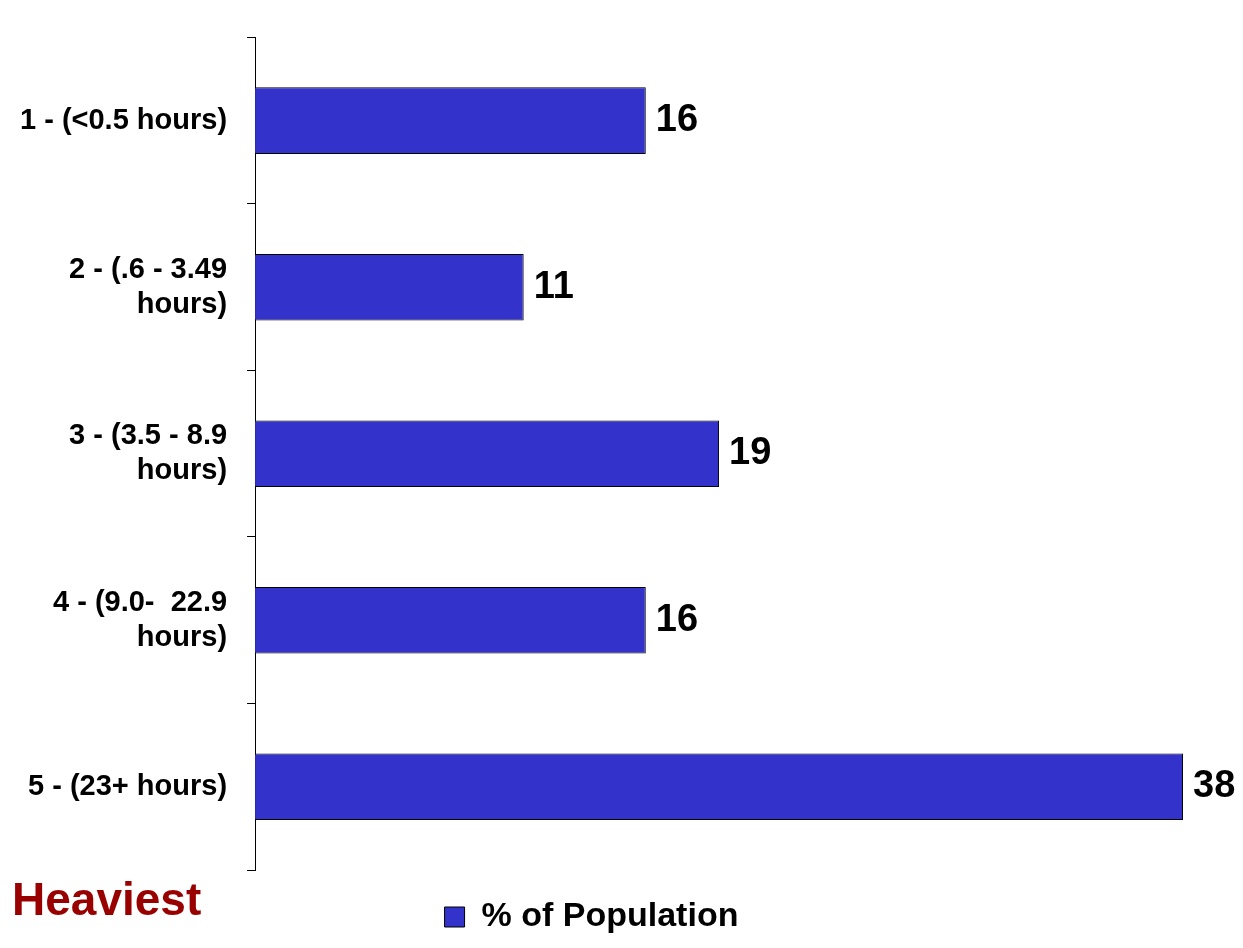 This screenshot has height=948, width=1243. Describe the element at coordinates (1214, 784) in the screenshot. I see `data-label: 38` at that location.